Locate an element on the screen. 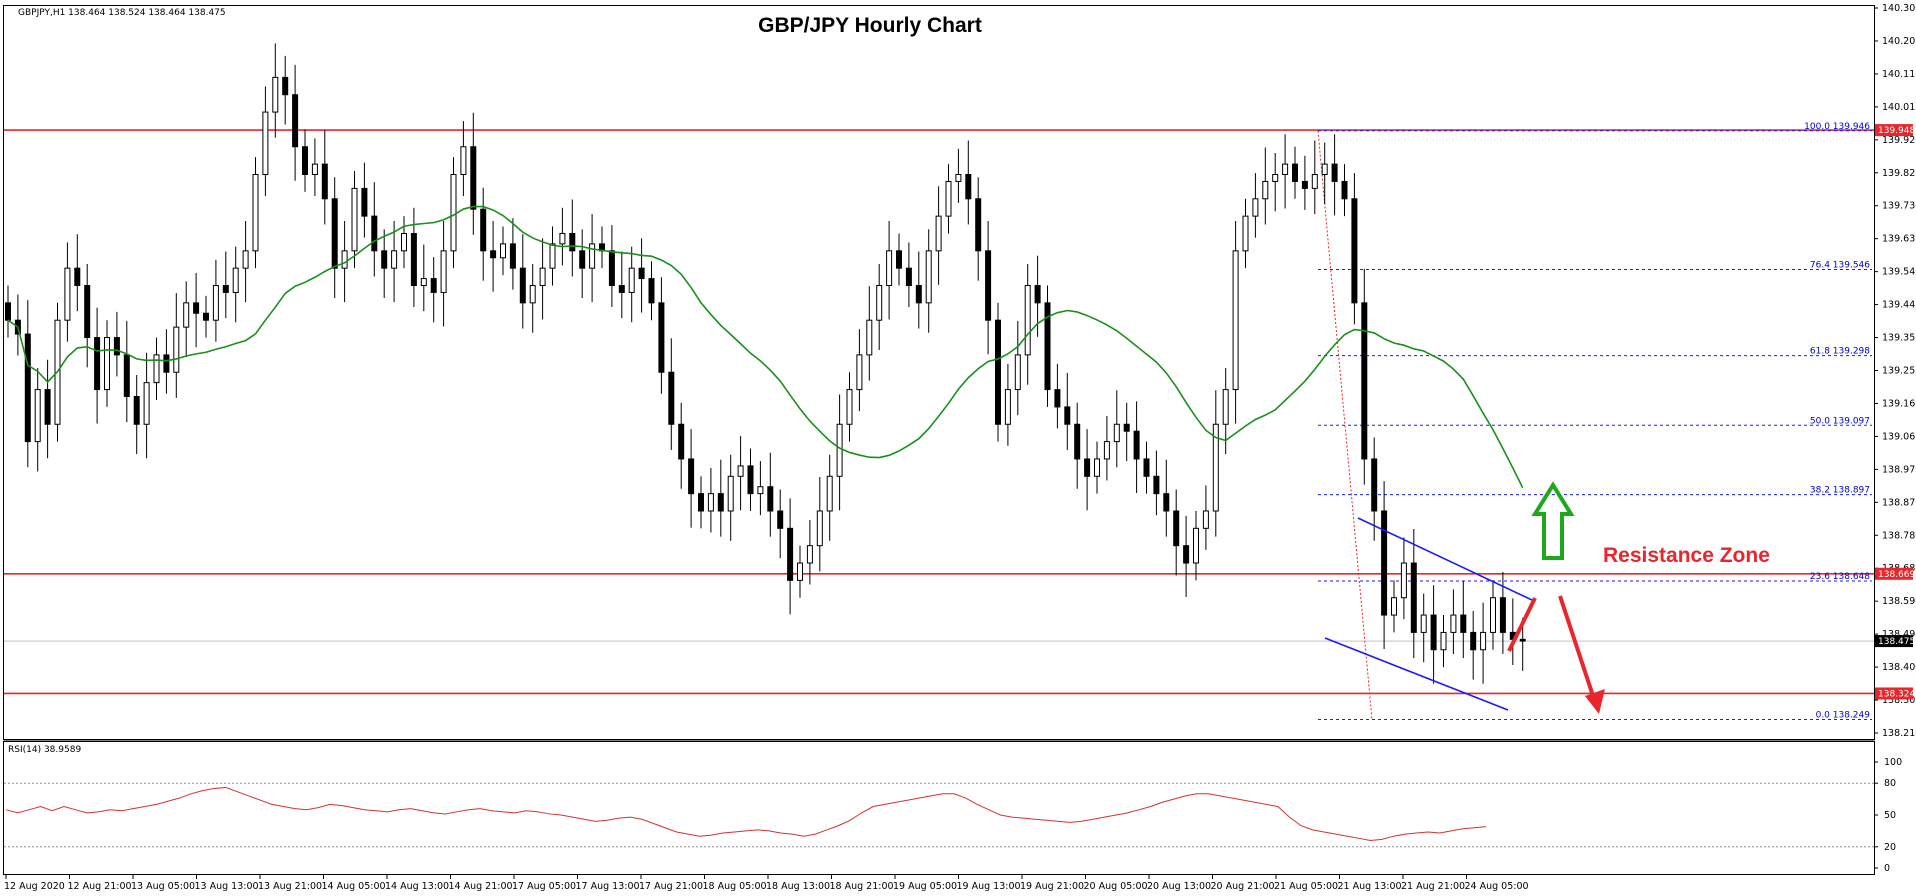 Image resolution: width=1916 pixels, height=896 pixels. rsi-tick-label: 20 is located at coordinates (1890, 847).